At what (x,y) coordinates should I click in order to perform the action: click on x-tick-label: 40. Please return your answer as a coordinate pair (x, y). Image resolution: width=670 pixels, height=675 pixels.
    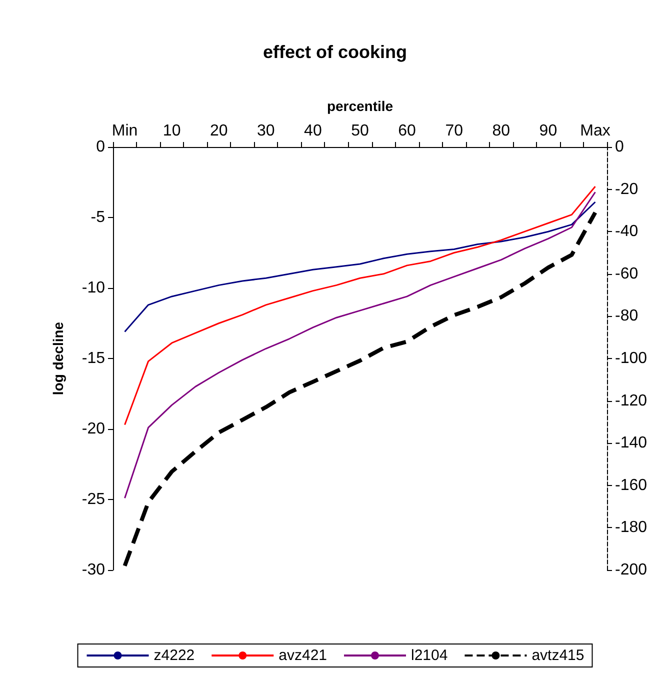
    Looking at the image, I should click on (313, 131).